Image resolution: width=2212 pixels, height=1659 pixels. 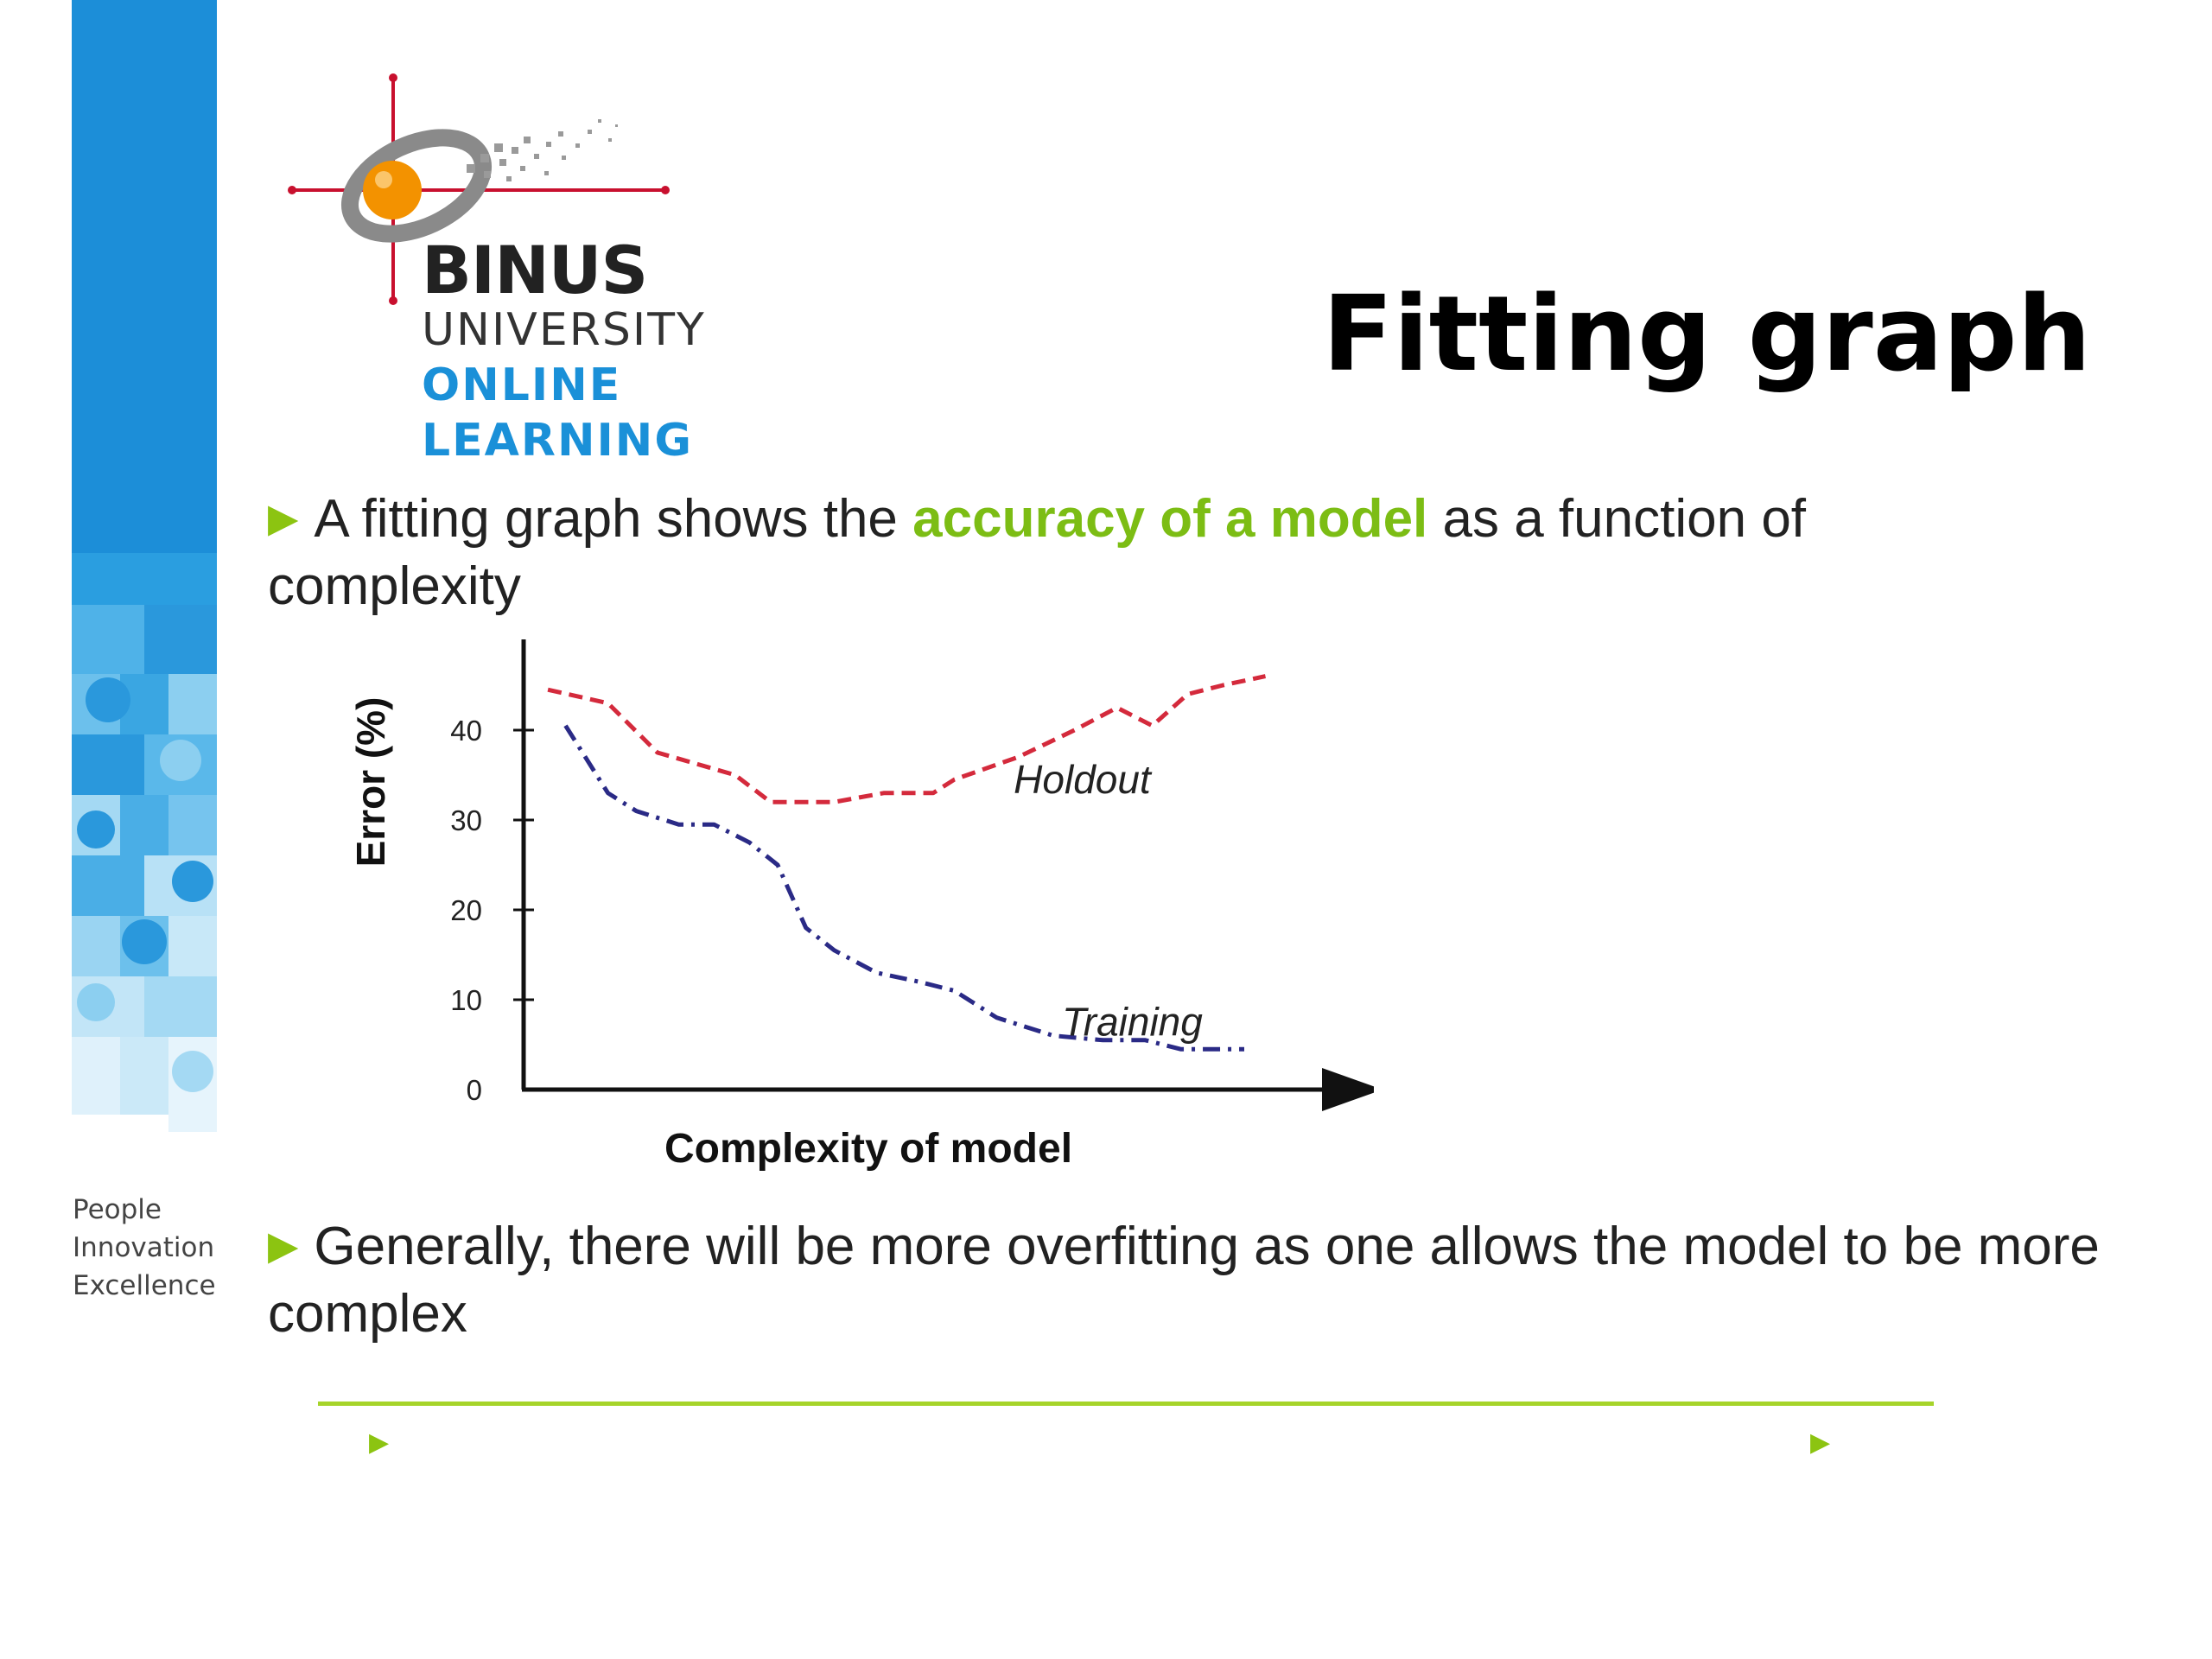 I want to click on y-tick-label: 40, so click(x=466, y=731).